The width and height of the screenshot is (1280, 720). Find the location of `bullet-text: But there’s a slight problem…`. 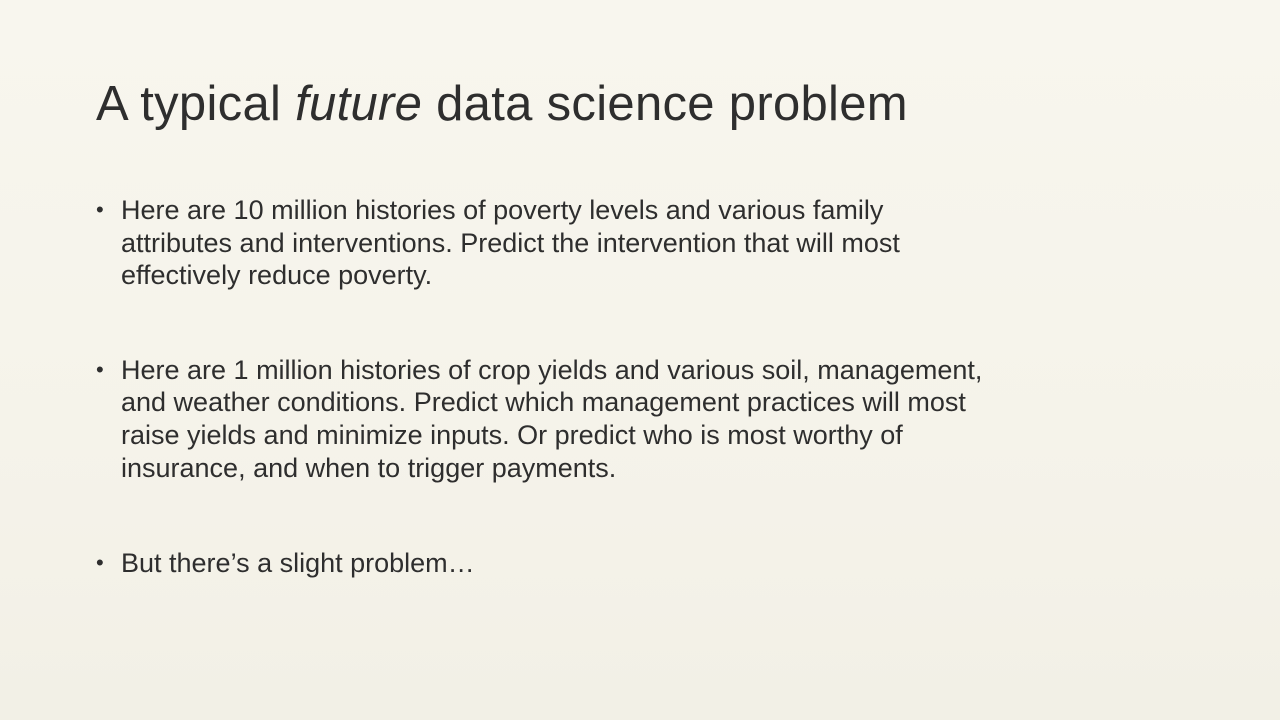

bullet-text: But there’s a slight problem… is located at coordinates (298, 563).